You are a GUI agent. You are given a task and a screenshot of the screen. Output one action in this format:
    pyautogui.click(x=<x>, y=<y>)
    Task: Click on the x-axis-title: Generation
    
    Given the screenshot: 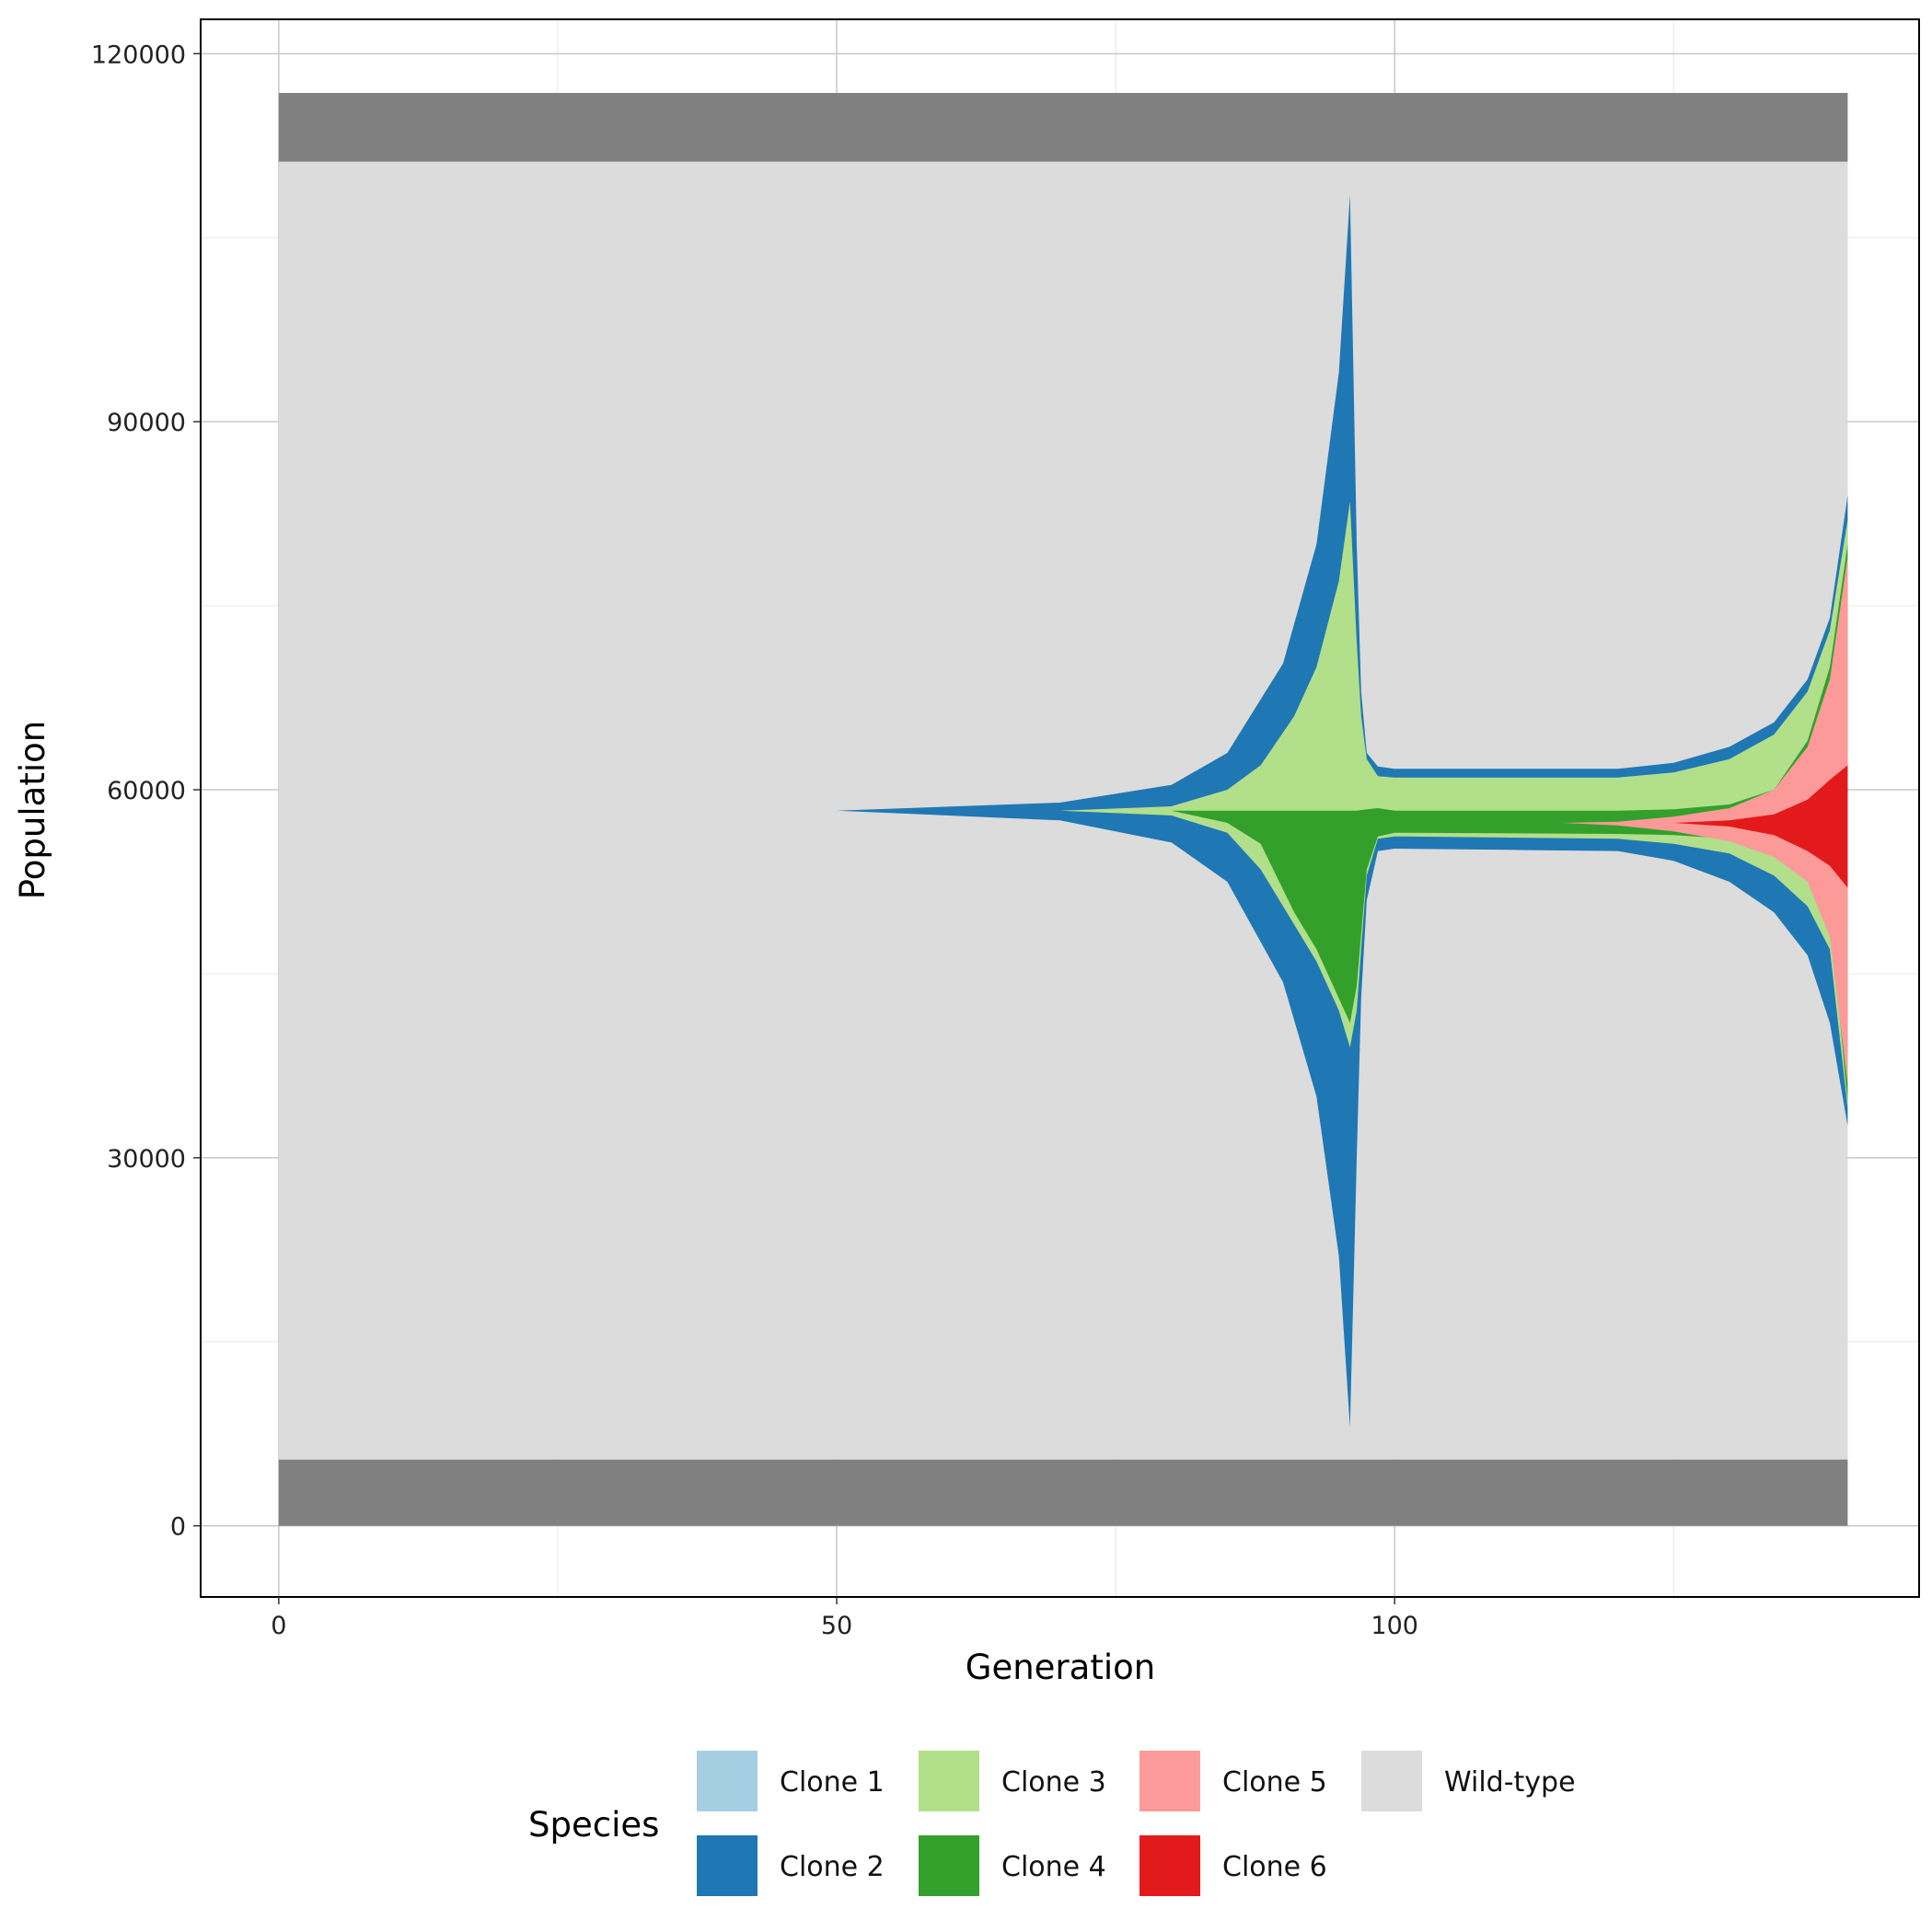 What is the action you would take?
    pyautogui.click(x=1061, y=1667)
    